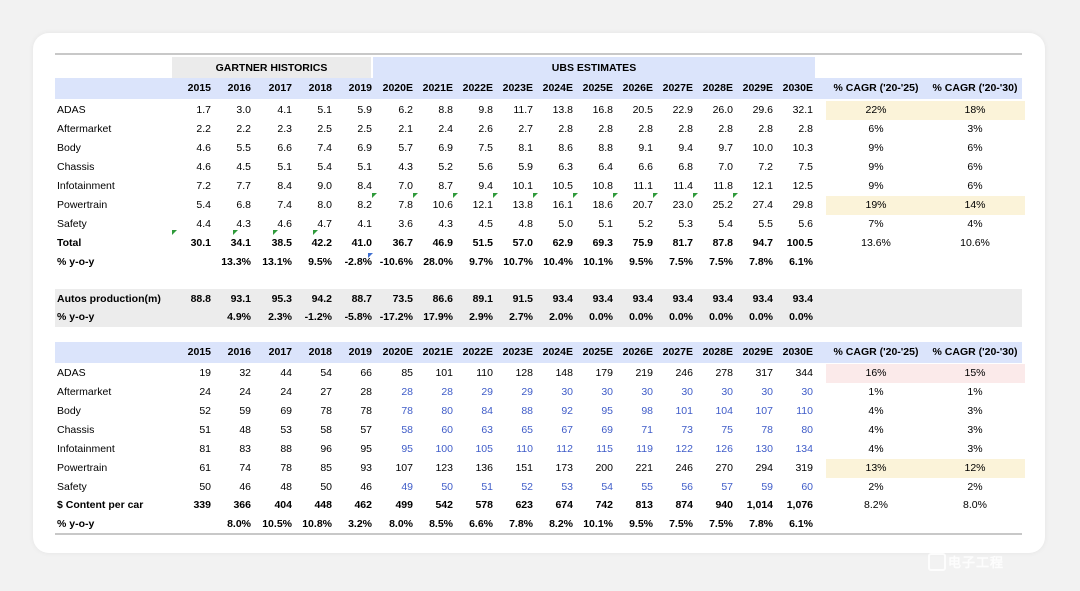  What do you see at coordinates (527, 411) in the screenshot?
I see `value-2023E: 88` at bounding box center [527, 411].